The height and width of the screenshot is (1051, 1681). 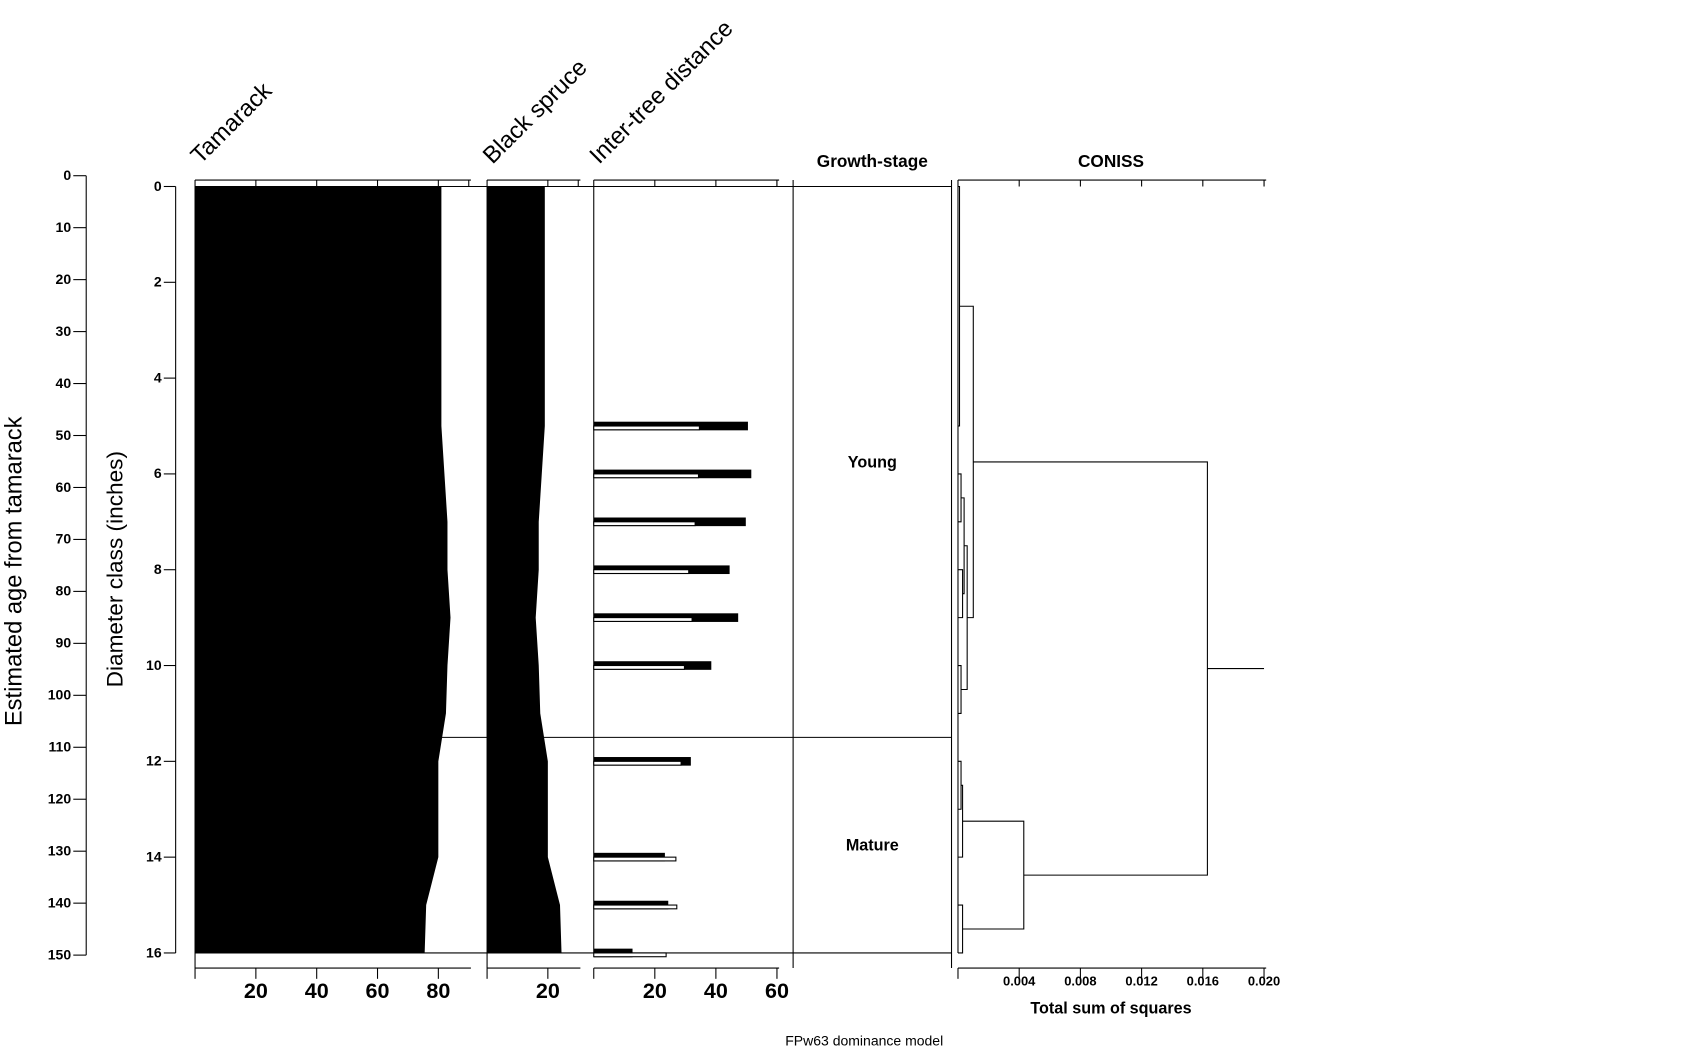 What do you see at coordinates (438, 990) in the screenshot?
I see `x-tick-label: 80` at bounding box center [438, 990].